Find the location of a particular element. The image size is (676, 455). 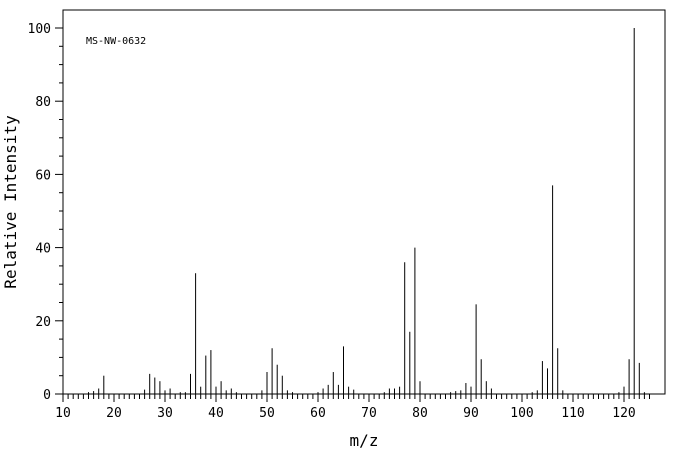

y-axis-ticks: 0 20 40 60 80 100 is located at coordinates (45, 212).